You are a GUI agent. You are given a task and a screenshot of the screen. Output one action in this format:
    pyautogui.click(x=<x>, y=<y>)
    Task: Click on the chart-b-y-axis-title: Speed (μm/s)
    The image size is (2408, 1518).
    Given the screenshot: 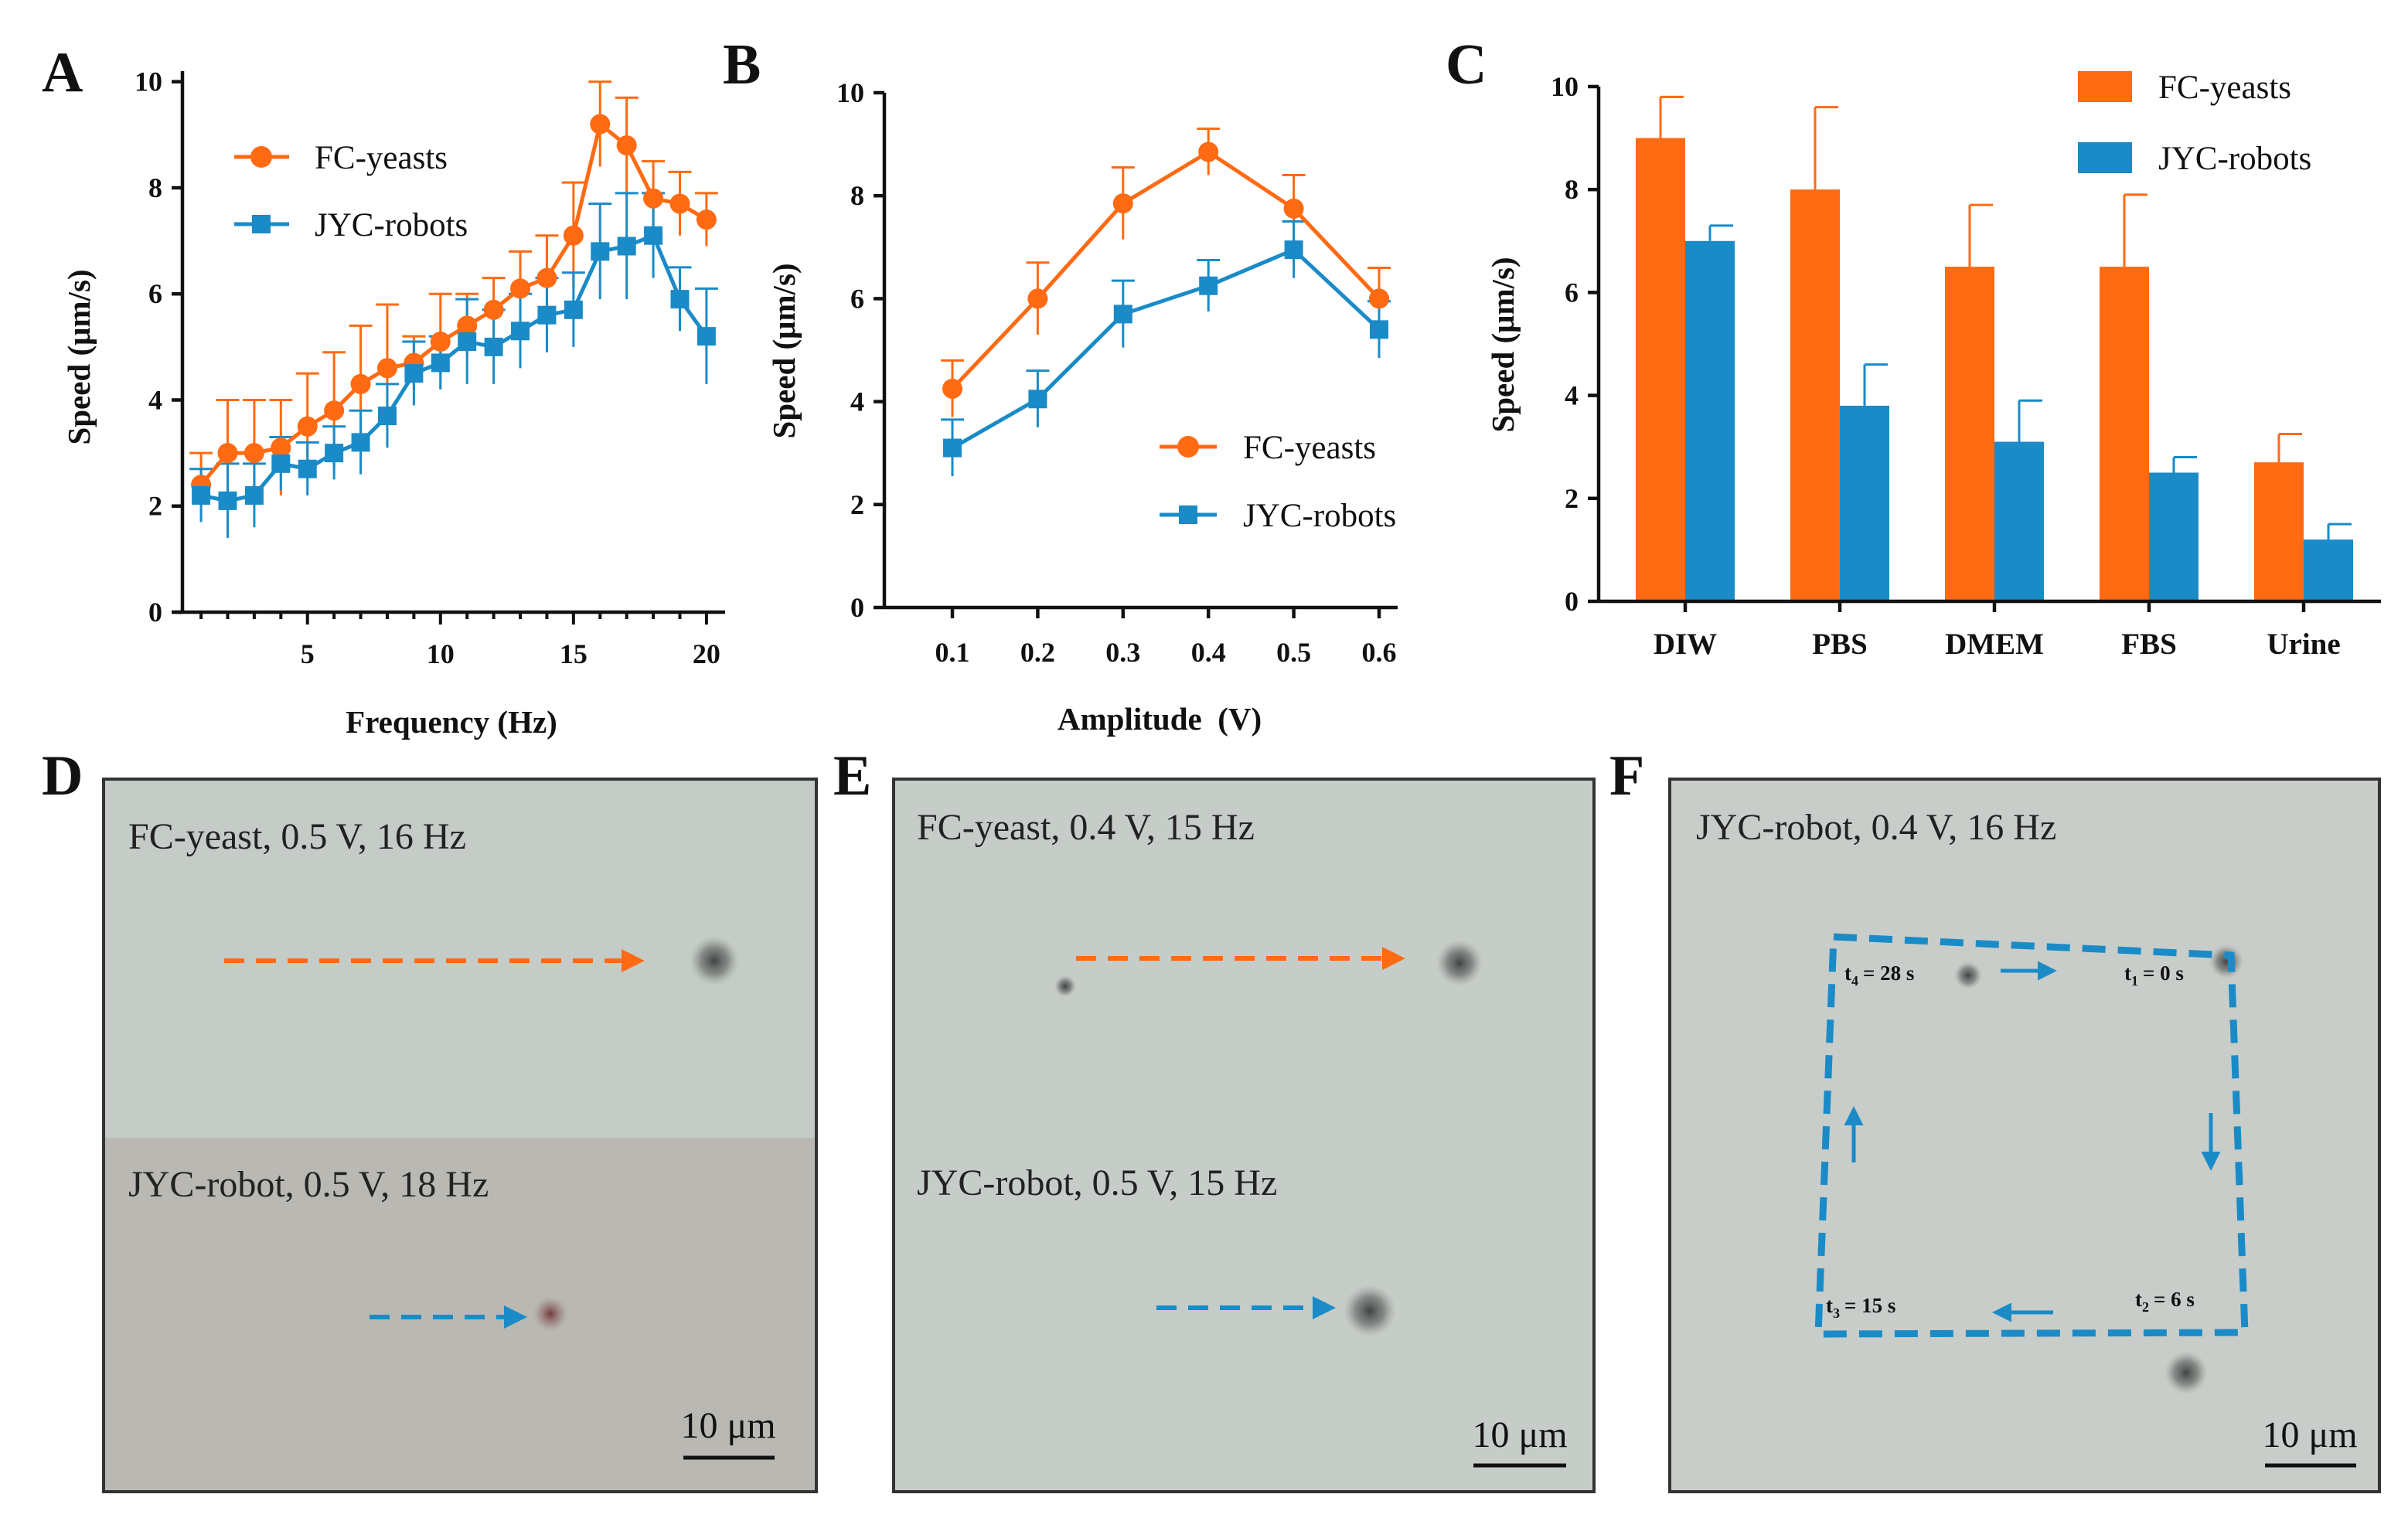 What is the action you would take?
    pyautogui.click(x=784, y=350)
    